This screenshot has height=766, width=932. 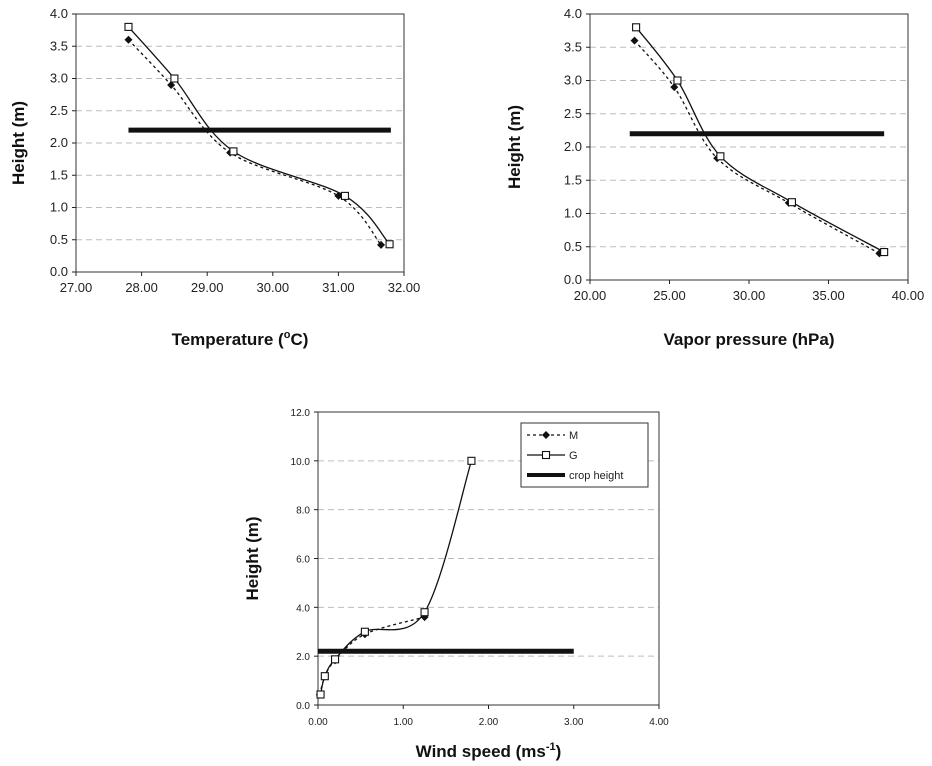 What do you see at coordinates (228, 339) in the screenshot?
I see `x-axis-title-text: Temperature (` at bounding box center [228, 339].